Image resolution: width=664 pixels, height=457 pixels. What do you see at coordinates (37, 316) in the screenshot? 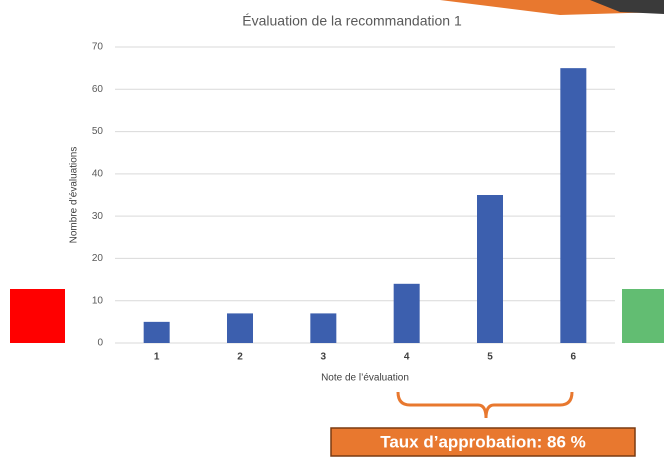
I see `low-score-marker` at bounding box center [37, 316].